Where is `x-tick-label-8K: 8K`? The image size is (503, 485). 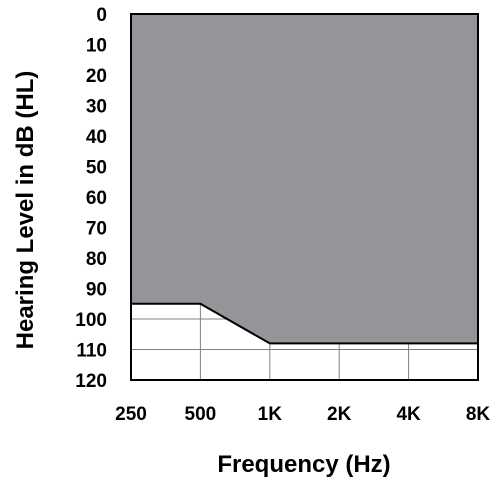 x-tick-label-8K: 8K is located at coordinates (478, 414).